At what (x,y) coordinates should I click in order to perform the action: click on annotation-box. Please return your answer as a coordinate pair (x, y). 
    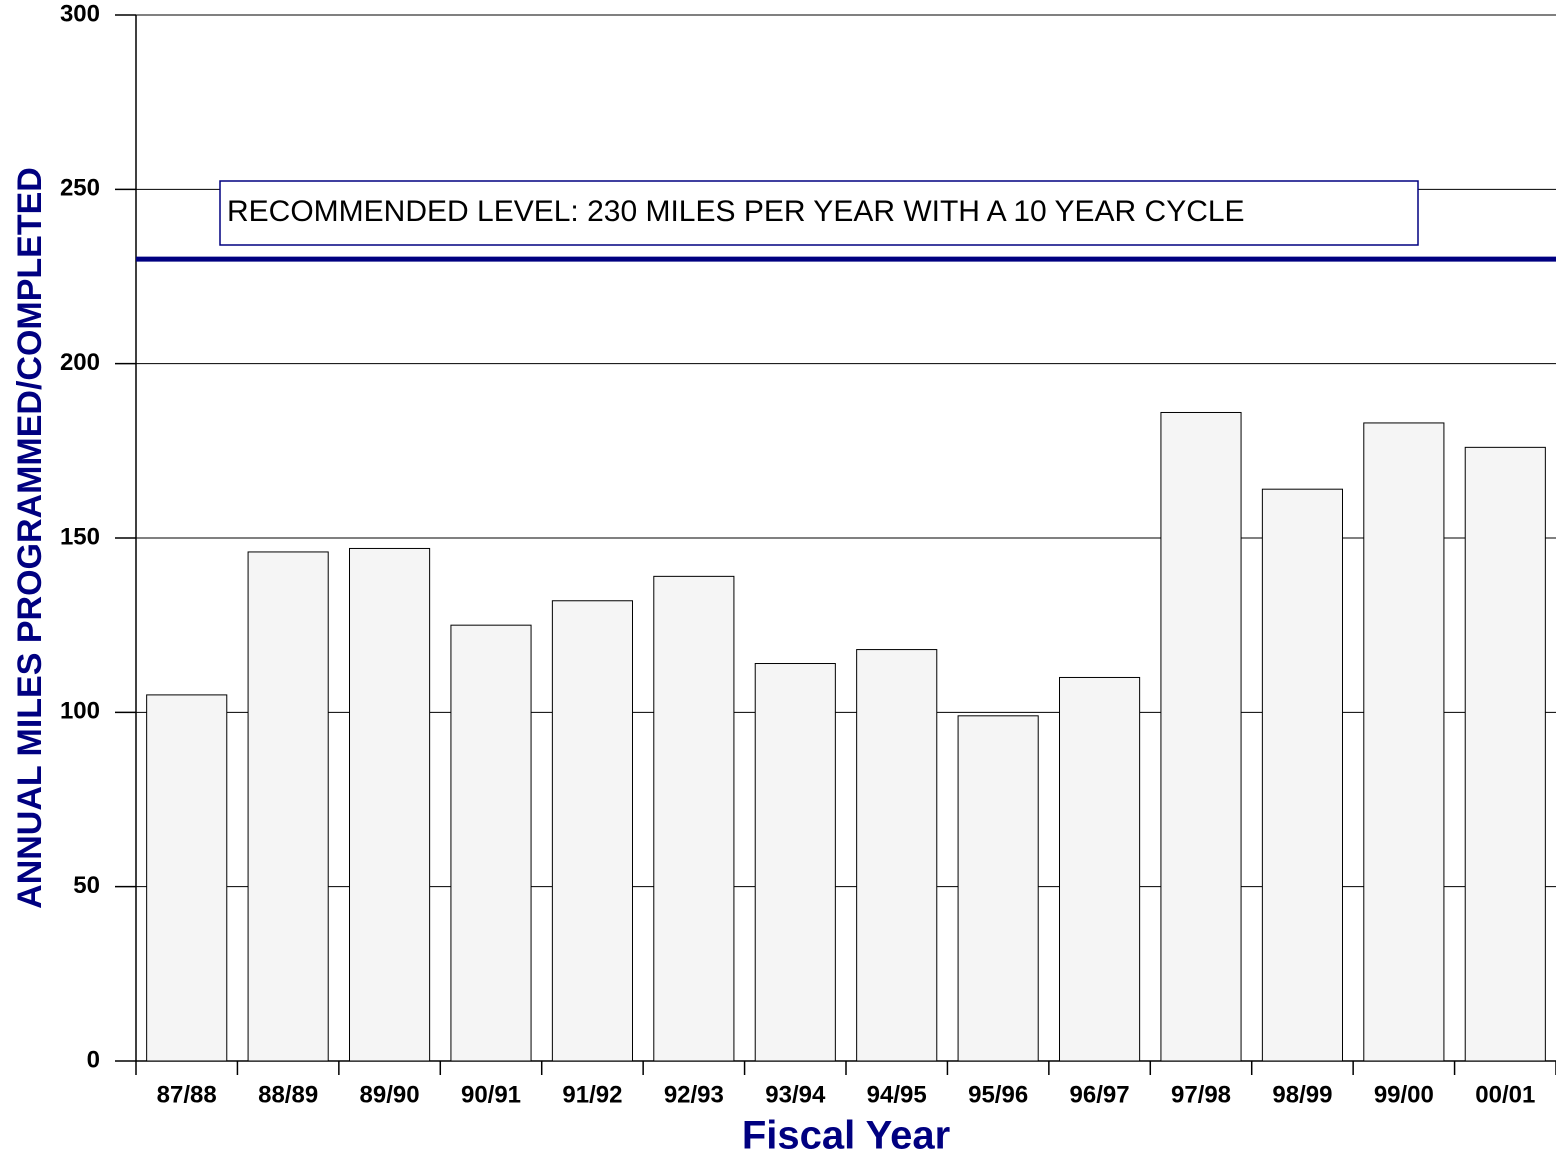
    Looking at the image, I should click on (819, 213).